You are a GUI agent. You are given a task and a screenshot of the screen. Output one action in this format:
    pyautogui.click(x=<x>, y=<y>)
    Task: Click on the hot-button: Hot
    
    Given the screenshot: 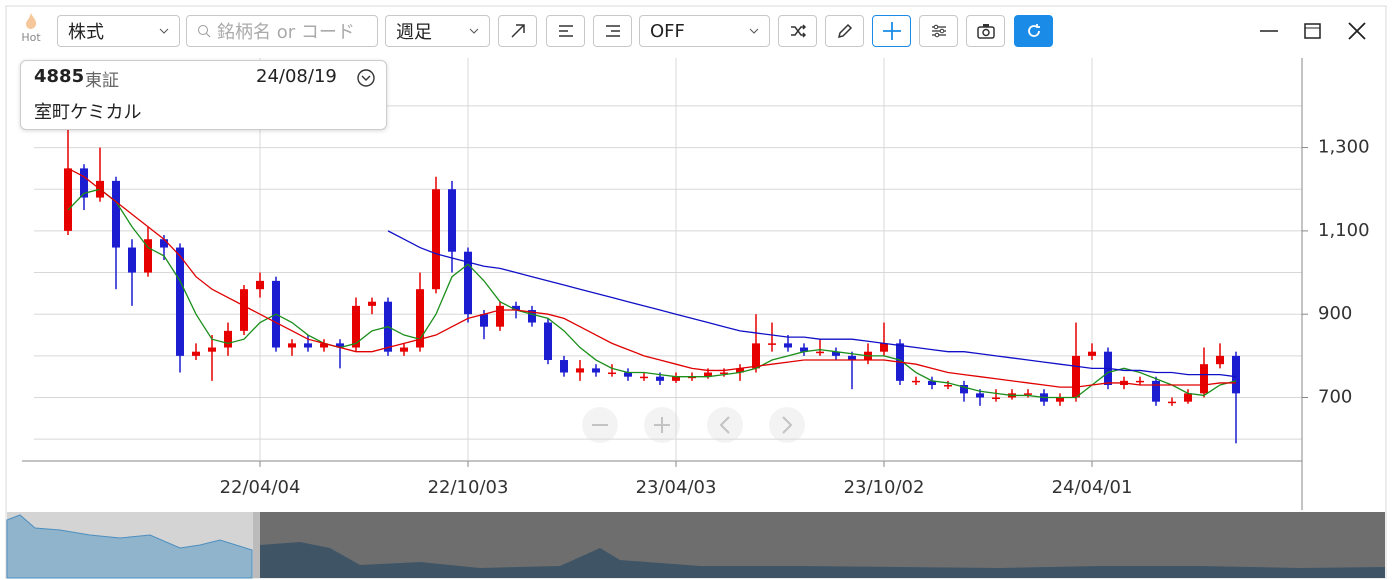 What is the action you would take?
    pyautogui.click(x=31, y=28)
    